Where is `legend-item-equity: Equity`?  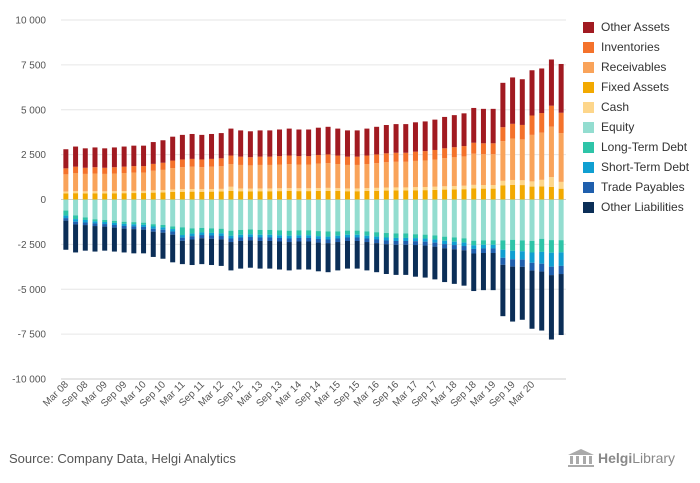 legend-item-equity: Equity is located at coordinates (636, 127).